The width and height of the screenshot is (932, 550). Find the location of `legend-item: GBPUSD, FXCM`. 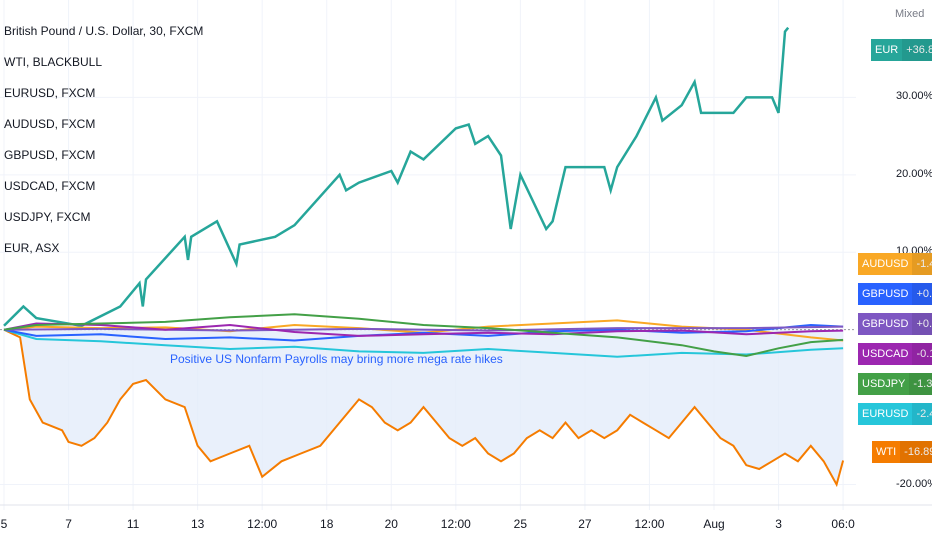

legend-item: GBPUSD, FXCM is located at coordinates (50, 155).